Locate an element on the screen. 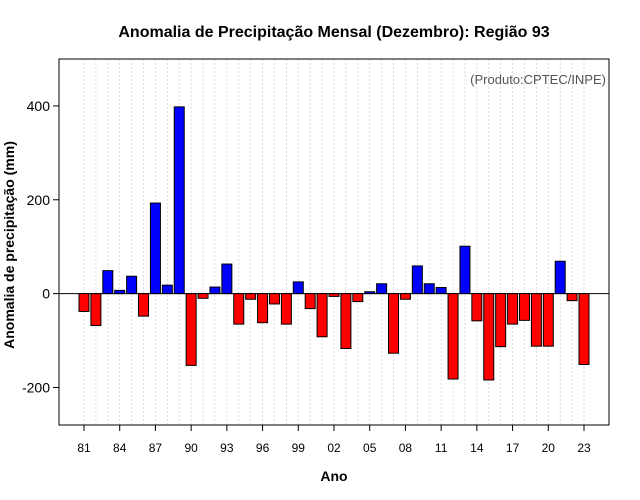 This screenshot has height=500, width=640. bar-1988 is located at coordinates (167, 289).